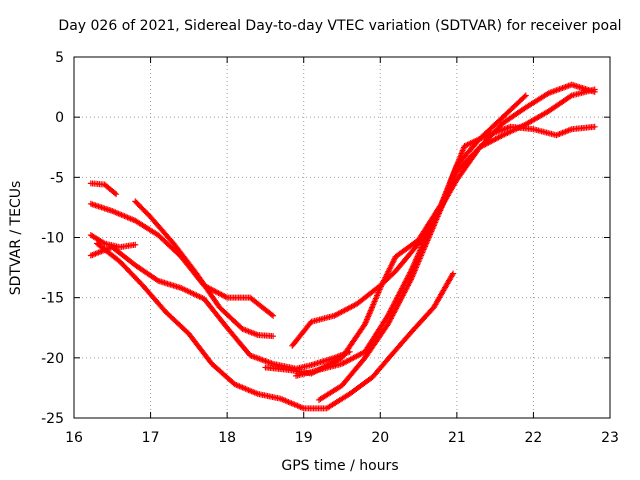 This screenshot has width=640, height=480. I want to click on x-tick-label: 19, so click(304, 438).